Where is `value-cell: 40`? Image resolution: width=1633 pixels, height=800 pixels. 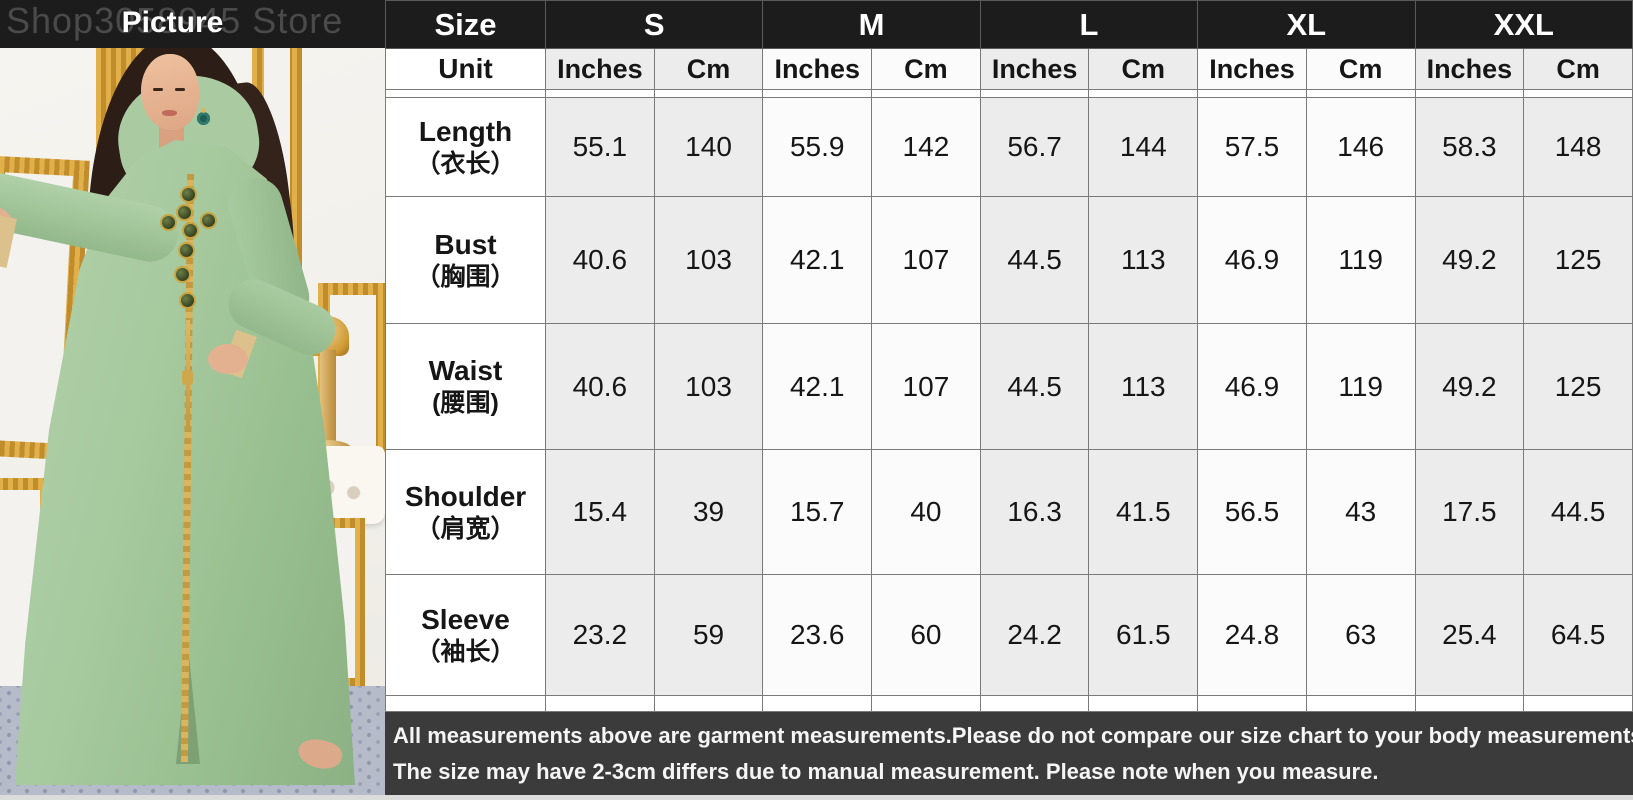 value-cell: 40 is located at coordinates (926, 512).